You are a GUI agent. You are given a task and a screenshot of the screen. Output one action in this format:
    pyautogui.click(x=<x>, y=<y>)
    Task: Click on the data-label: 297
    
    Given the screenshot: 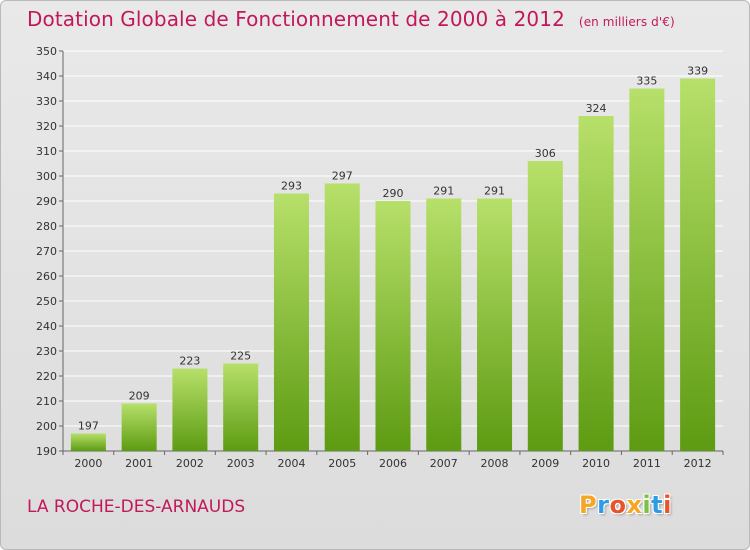 What is the action you would take?
    pyautogui.click(x=342, y=176)
    